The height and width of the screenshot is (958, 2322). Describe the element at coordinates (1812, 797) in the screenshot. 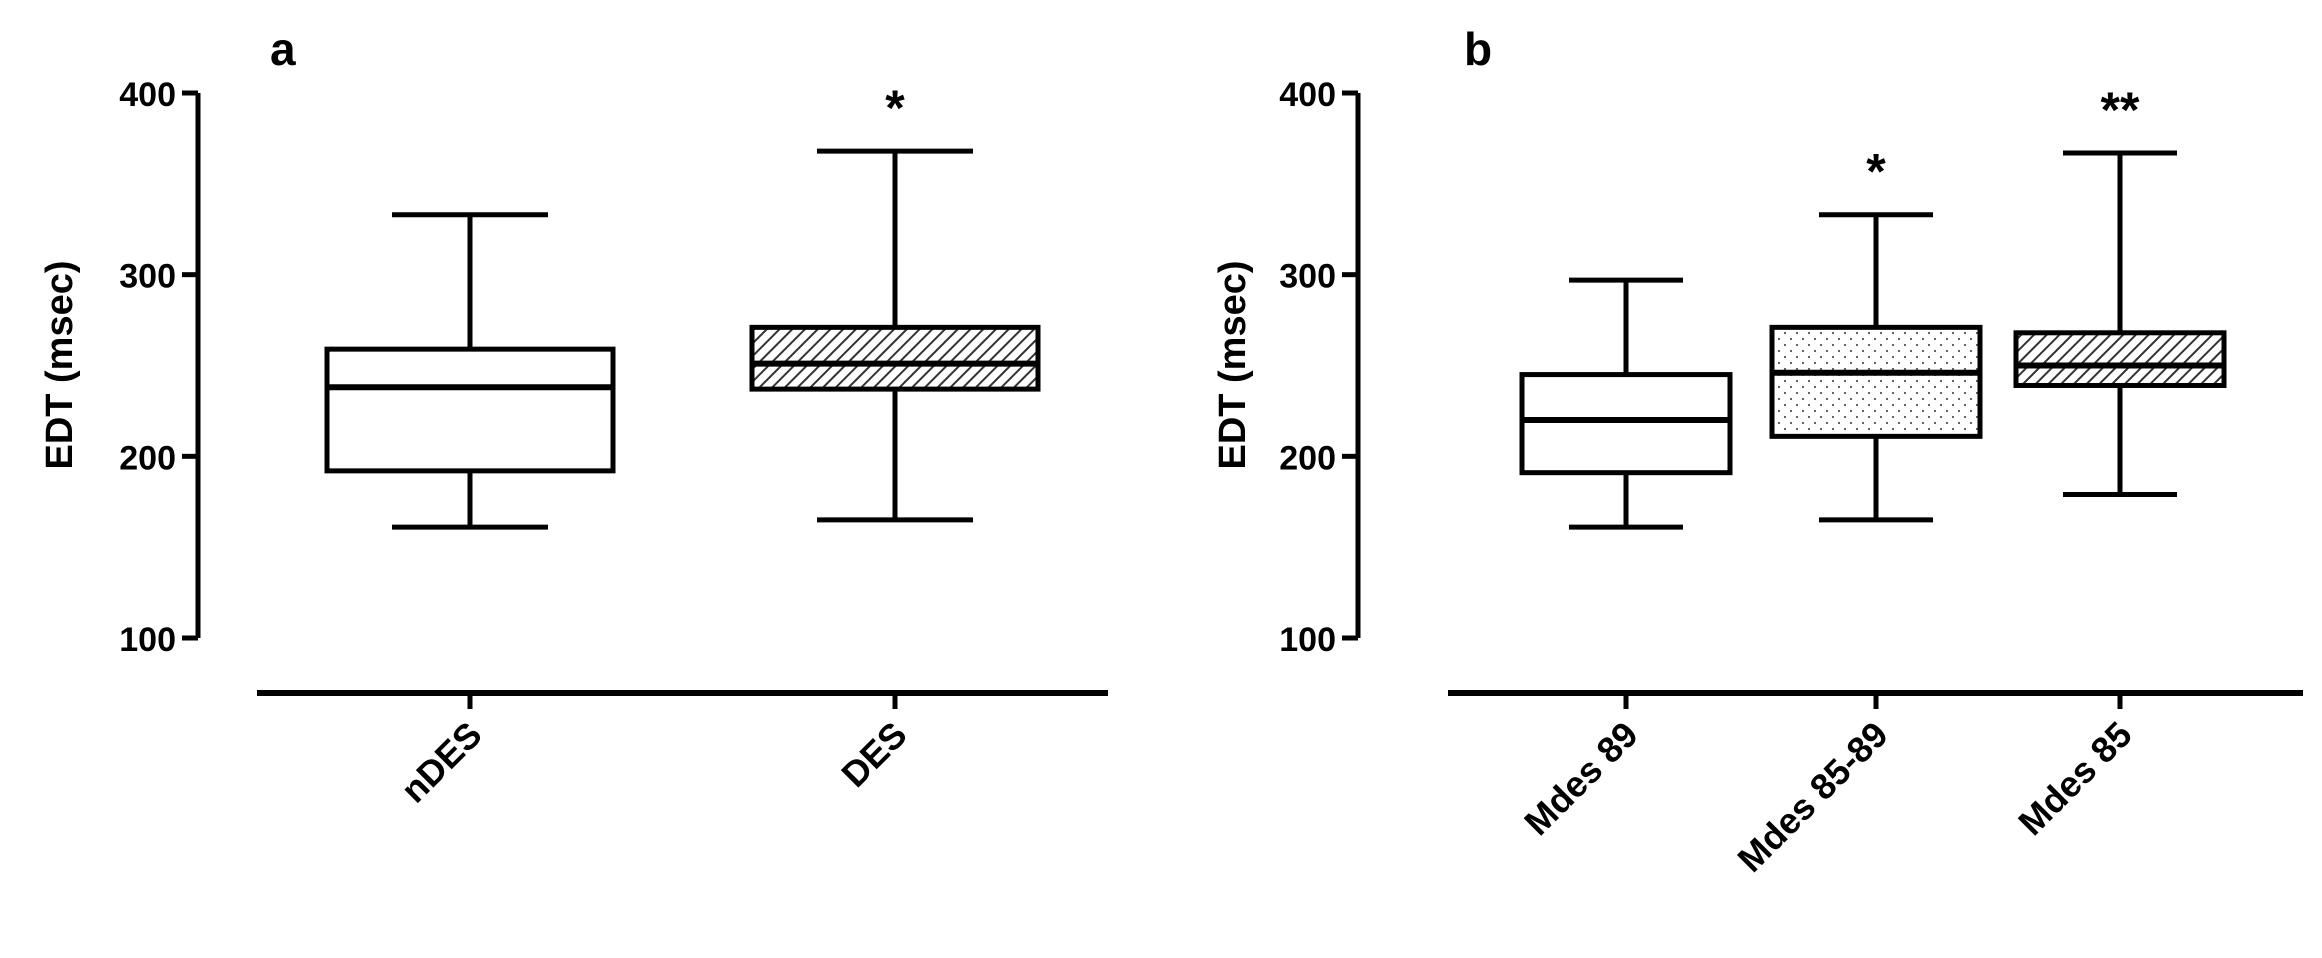

I see `x-tick-label: Mdes 85-89` at that location.